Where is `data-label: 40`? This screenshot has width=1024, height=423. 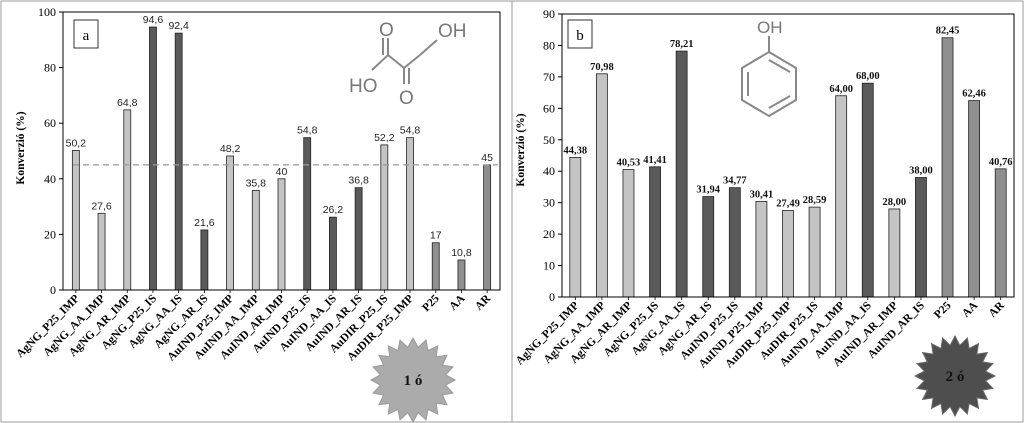
data-label: 40 is located at coordinates (282, 172).